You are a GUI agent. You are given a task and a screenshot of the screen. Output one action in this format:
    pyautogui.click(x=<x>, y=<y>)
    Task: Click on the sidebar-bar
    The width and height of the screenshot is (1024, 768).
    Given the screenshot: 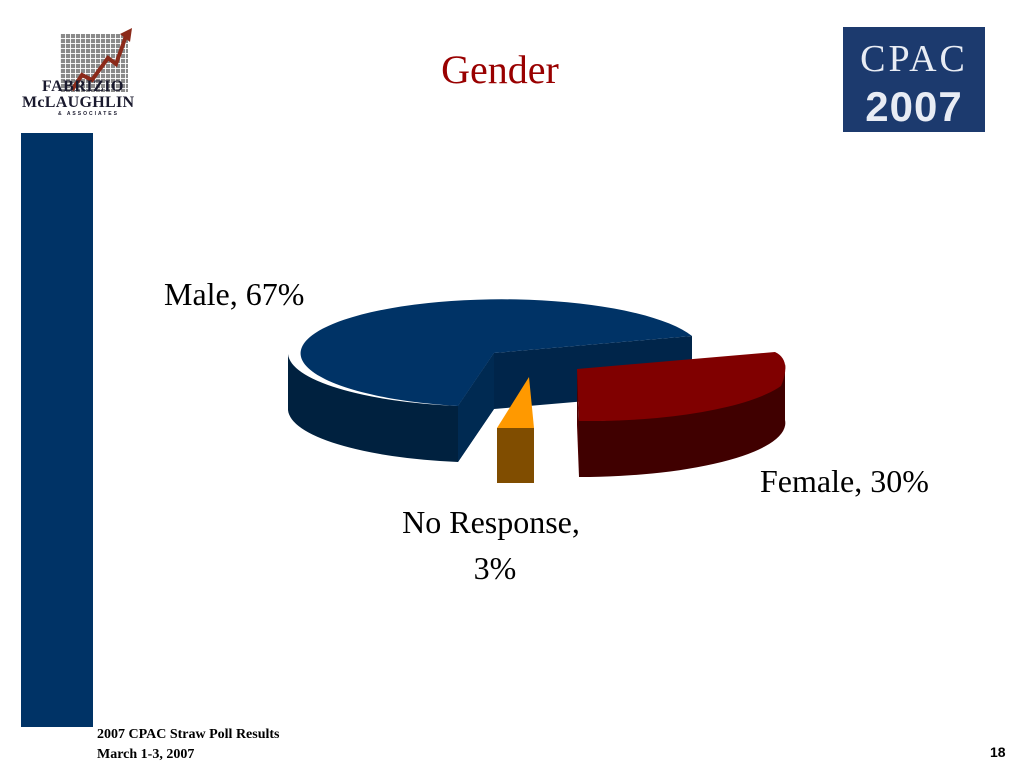 What is the action you would take?
    pyautogui.click(x=57, y=430)
    